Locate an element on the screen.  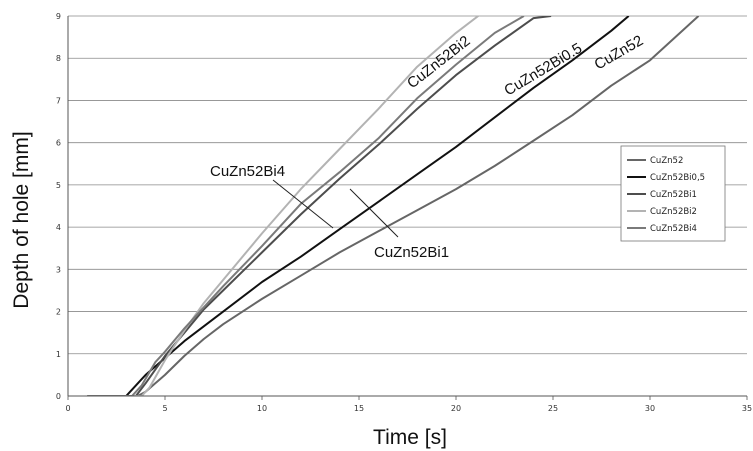
y-axis-title: Depth of hole [mm] is located at coordinates (21, 219).